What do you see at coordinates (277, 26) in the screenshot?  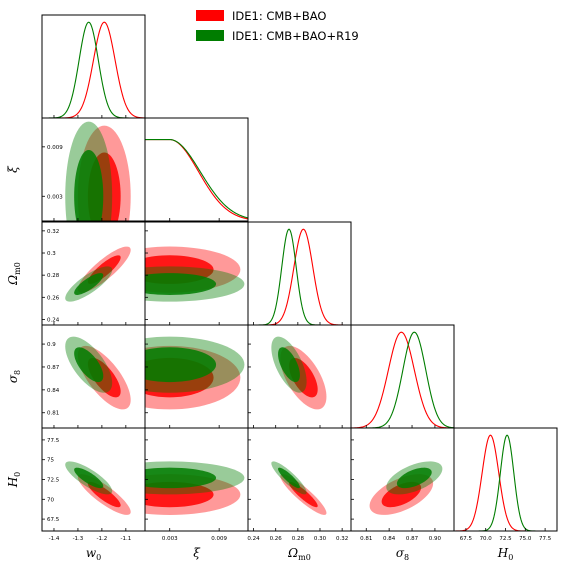 I see `legend: IDE1: CMB+BAO IDE1: CMB+BAO+R19` at bounding box center [277, 26].